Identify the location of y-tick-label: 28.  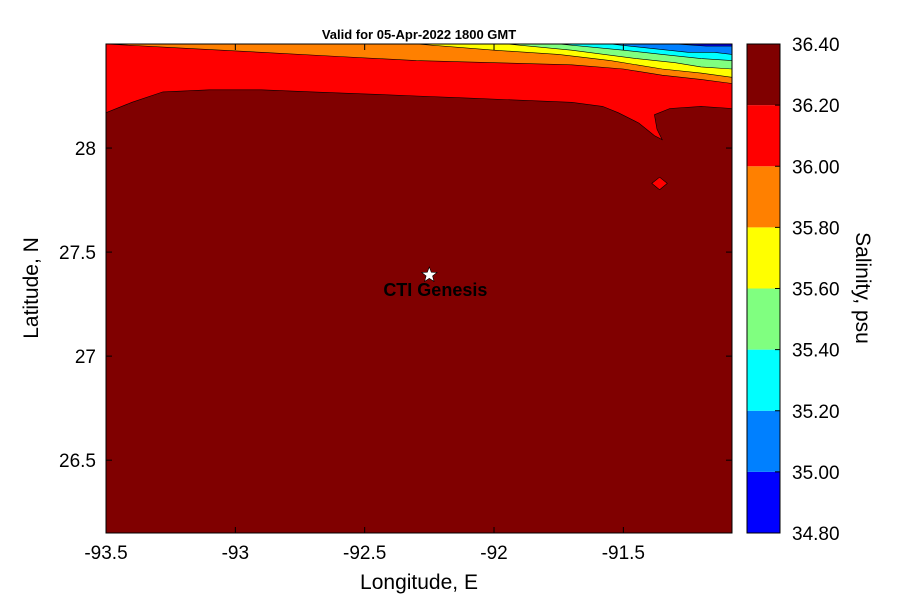
(85, 149).